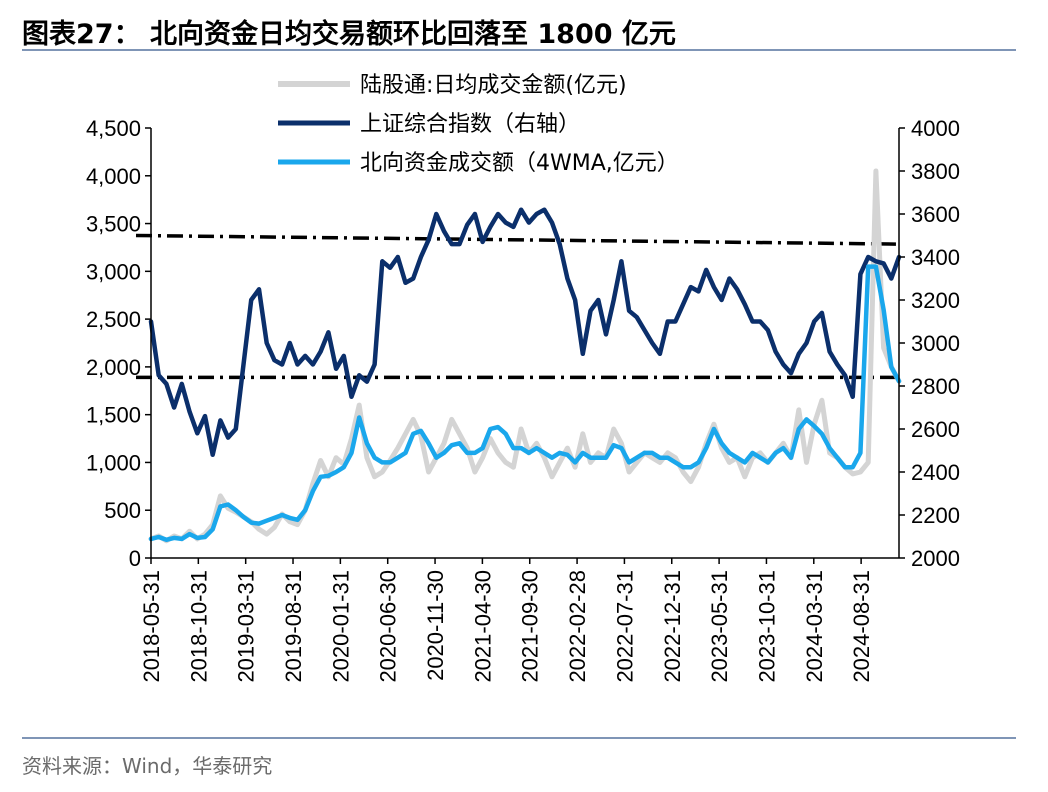  Describe the element at coordinates (113, 128) in the screenshot. I see `left-tick-label: 4,500` at that location.